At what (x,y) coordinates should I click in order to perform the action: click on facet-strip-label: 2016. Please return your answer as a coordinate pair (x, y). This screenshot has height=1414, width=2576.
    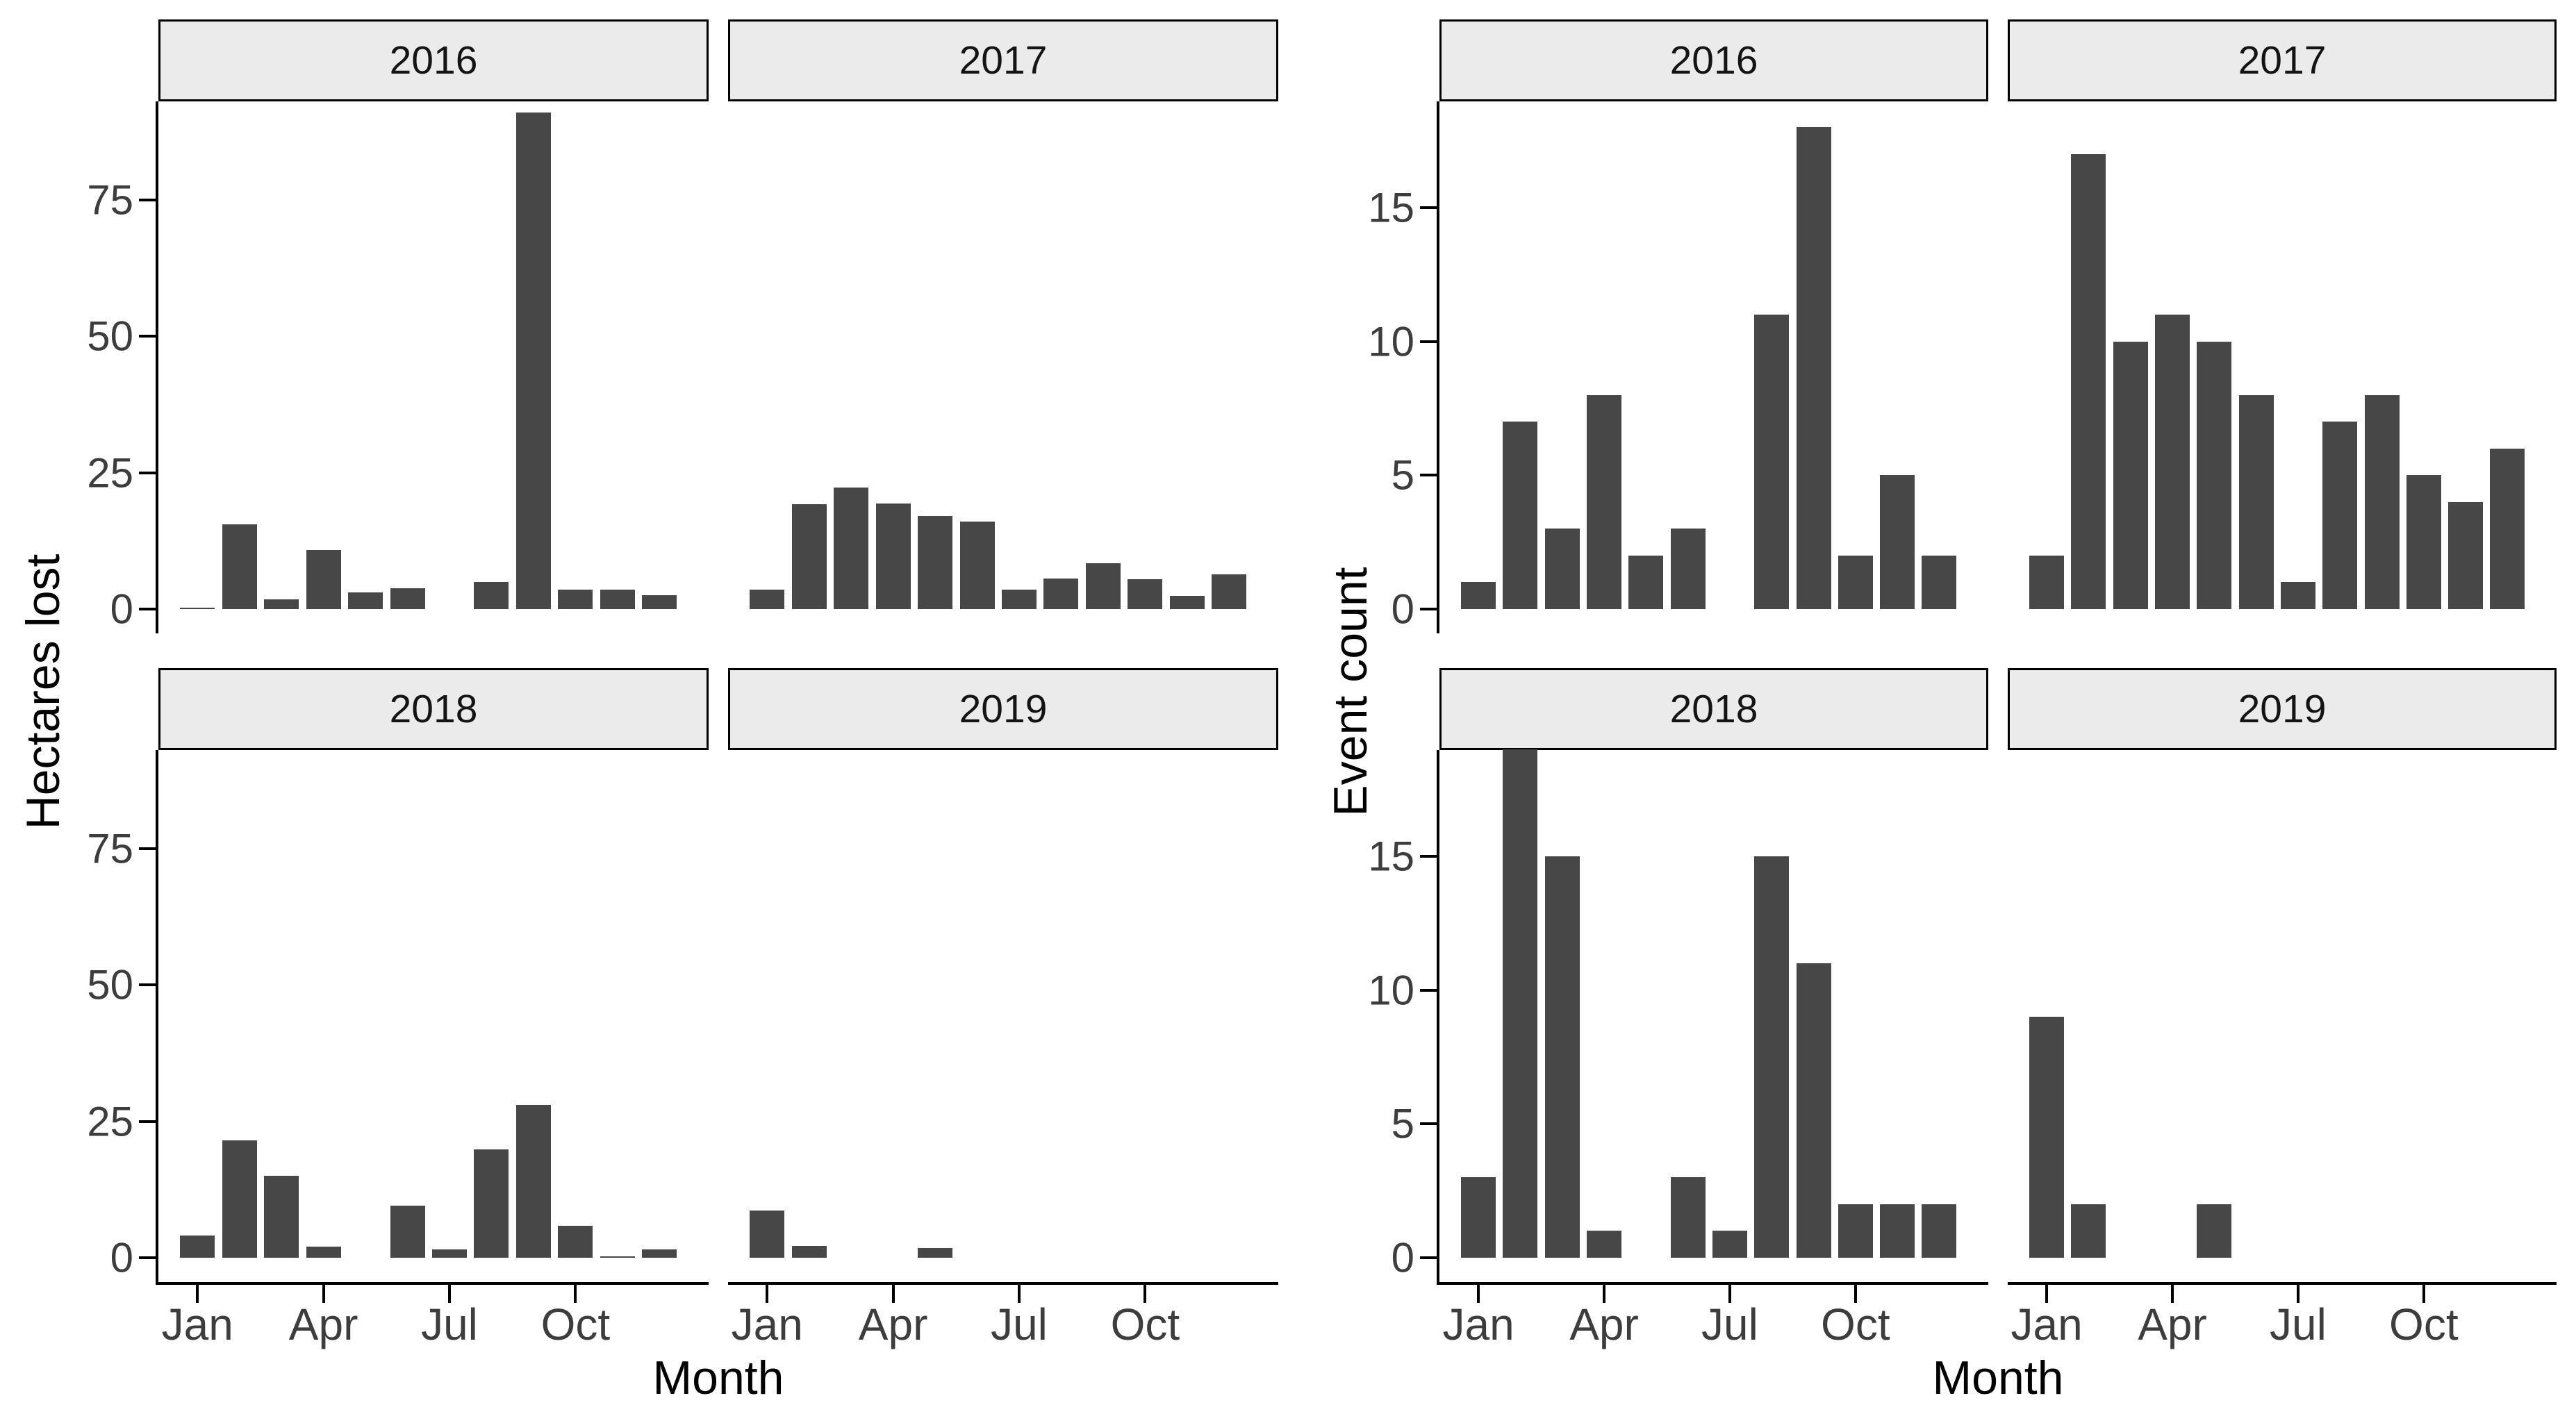
    Looking at the image, I should click on (434, 60).